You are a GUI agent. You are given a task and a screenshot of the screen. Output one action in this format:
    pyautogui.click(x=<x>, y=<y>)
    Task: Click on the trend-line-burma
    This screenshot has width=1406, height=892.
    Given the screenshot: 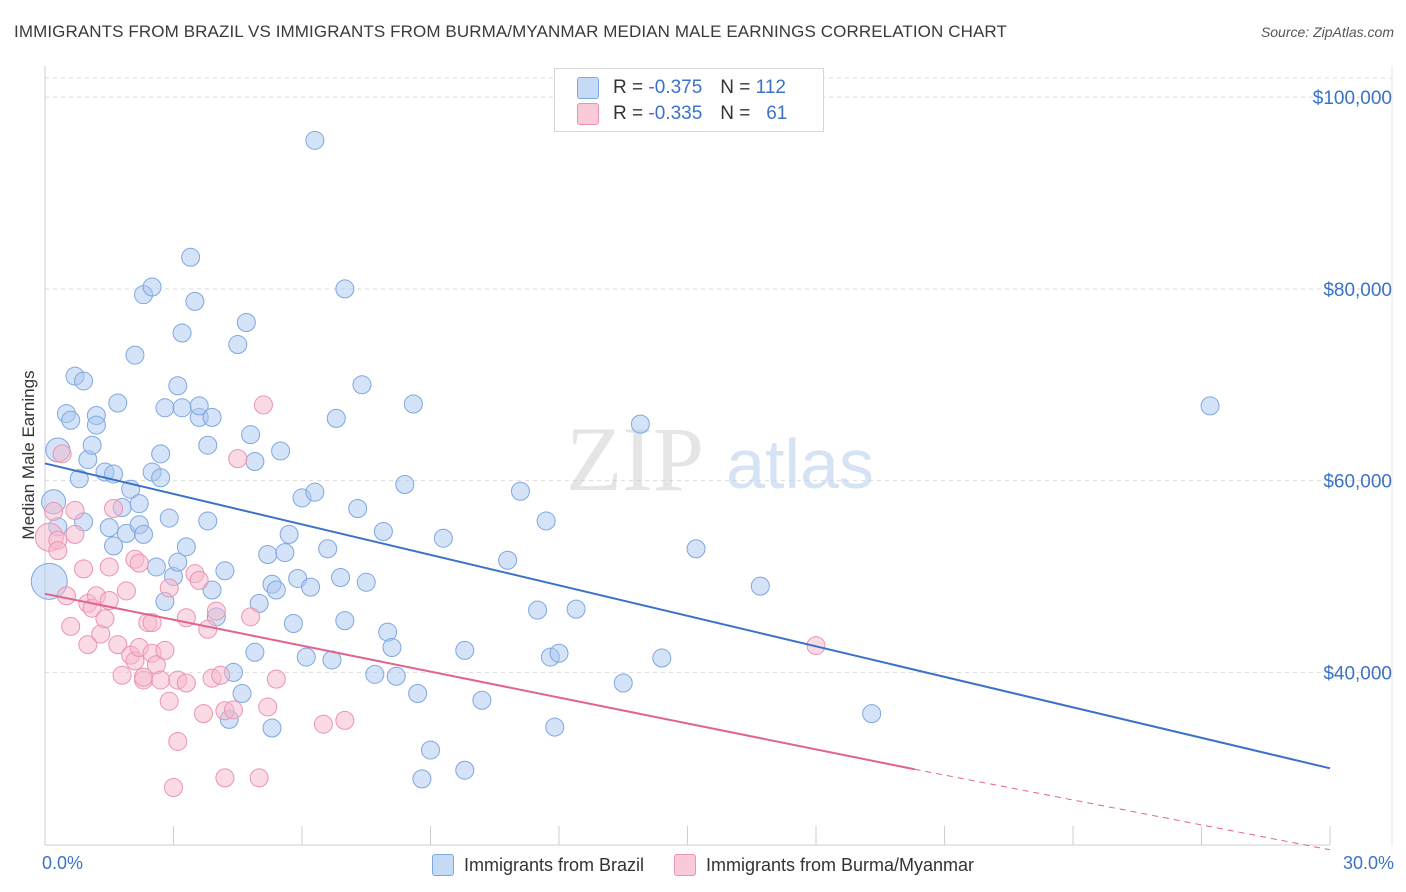 What is the action you would take?
    pyautogui.click(x=479, y=681)
    